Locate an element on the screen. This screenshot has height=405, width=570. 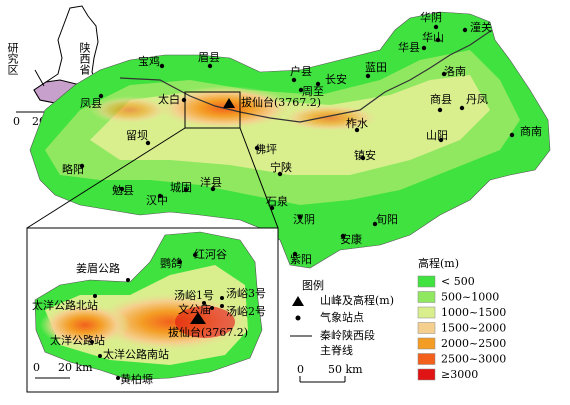
legend-label: < 500 is located at coordinates (458, 281).